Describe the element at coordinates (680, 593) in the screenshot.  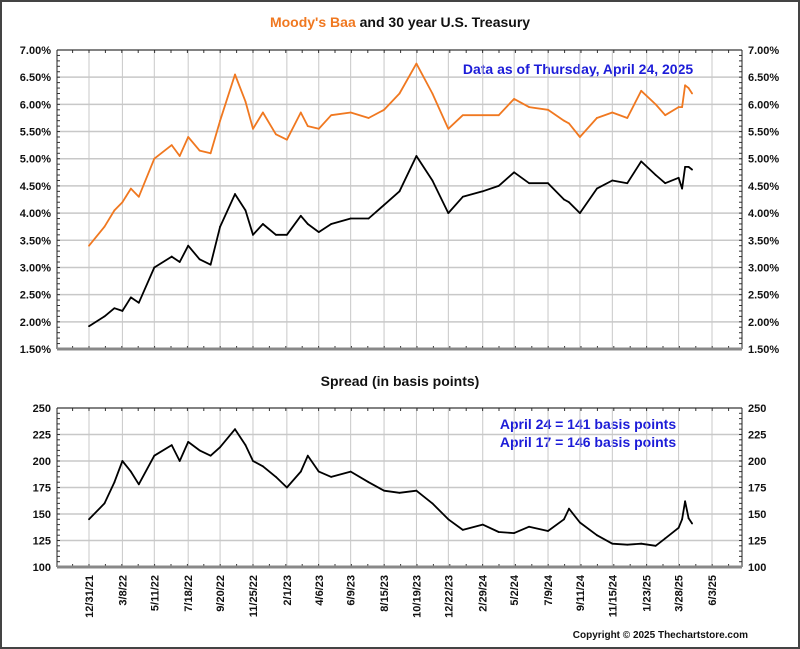
I see `x-tick-label: 3/28/25` at that location.